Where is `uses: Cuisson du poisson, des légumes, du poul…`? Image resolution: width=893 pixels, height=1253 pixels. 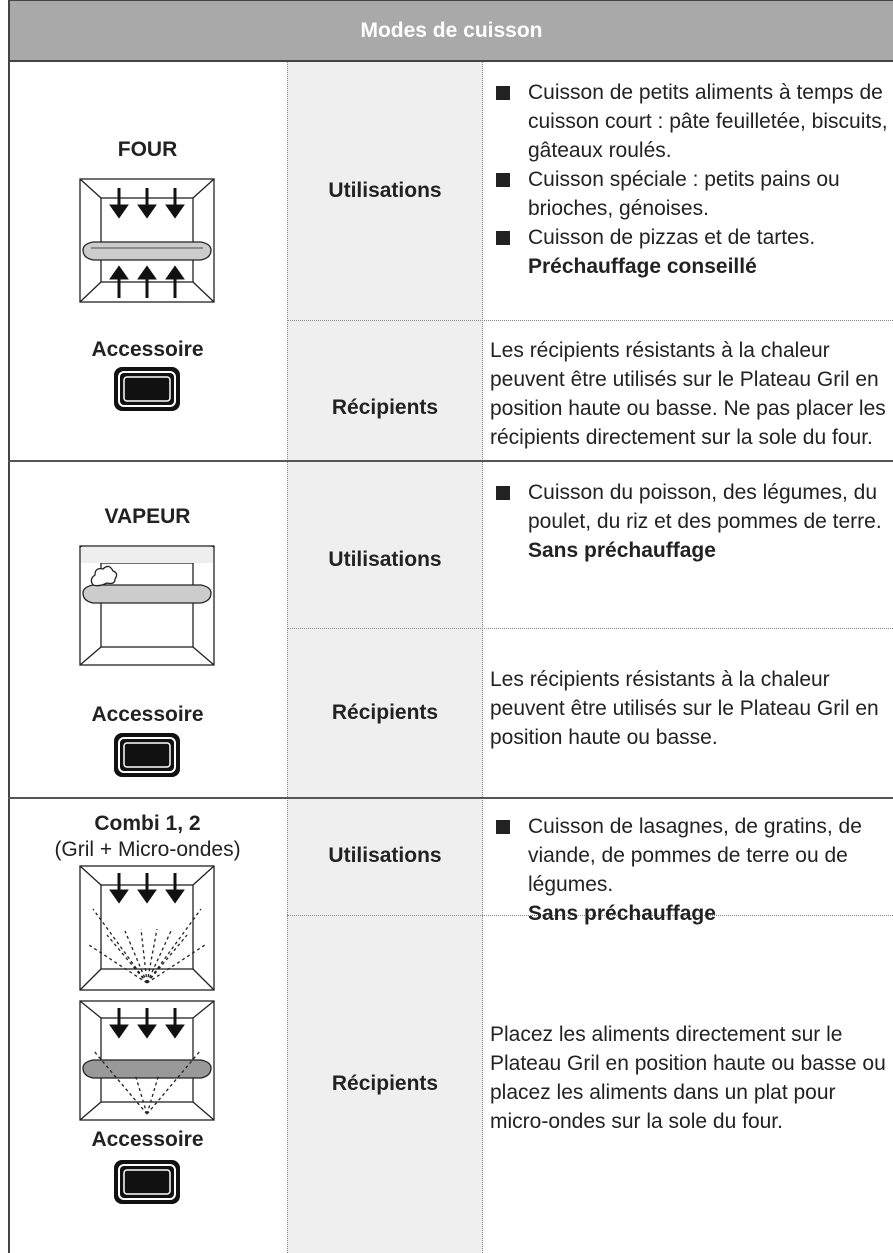
uses: Cuisson du poisson, des légumes, du poul… is located at coordinates (692, 521).